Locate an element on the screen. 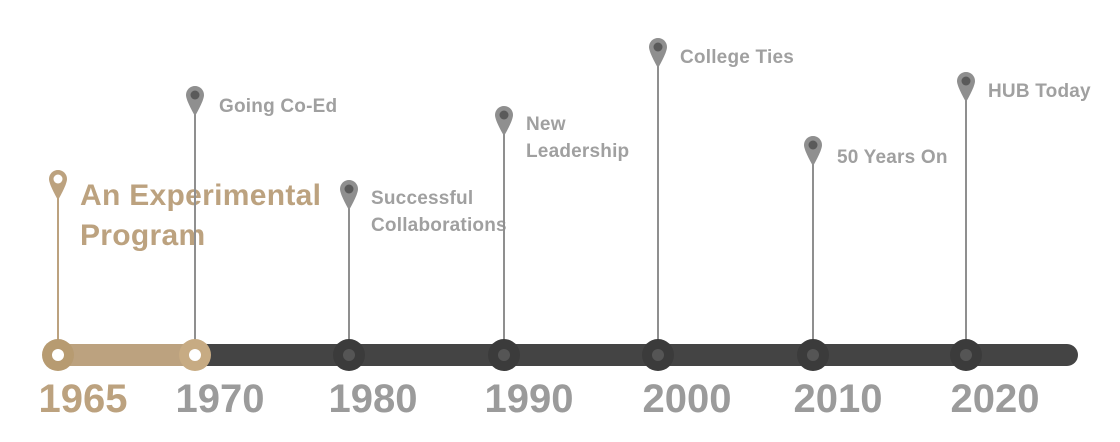 This screenshot has width=1120, height=442. timeline-node-2000 is located at coordinates (658, 355).